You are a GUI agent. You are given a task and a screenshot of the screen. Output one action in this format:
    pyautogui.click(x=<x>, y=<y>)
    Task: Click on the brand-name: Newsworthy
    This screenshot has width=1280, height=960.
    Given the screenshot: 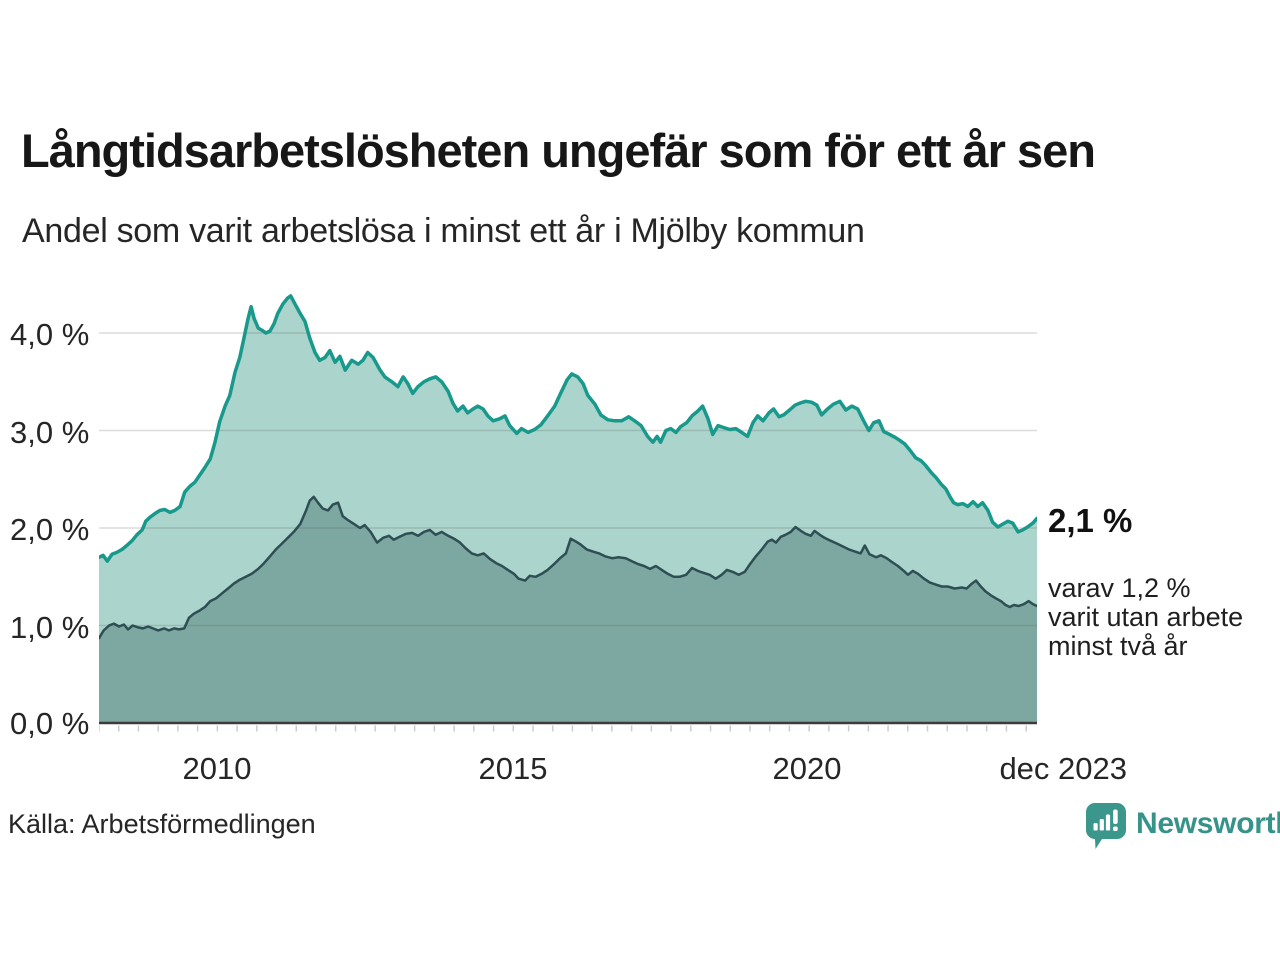 What is the action you would take?
    pyautogui.click(x=1208, y=823)
    